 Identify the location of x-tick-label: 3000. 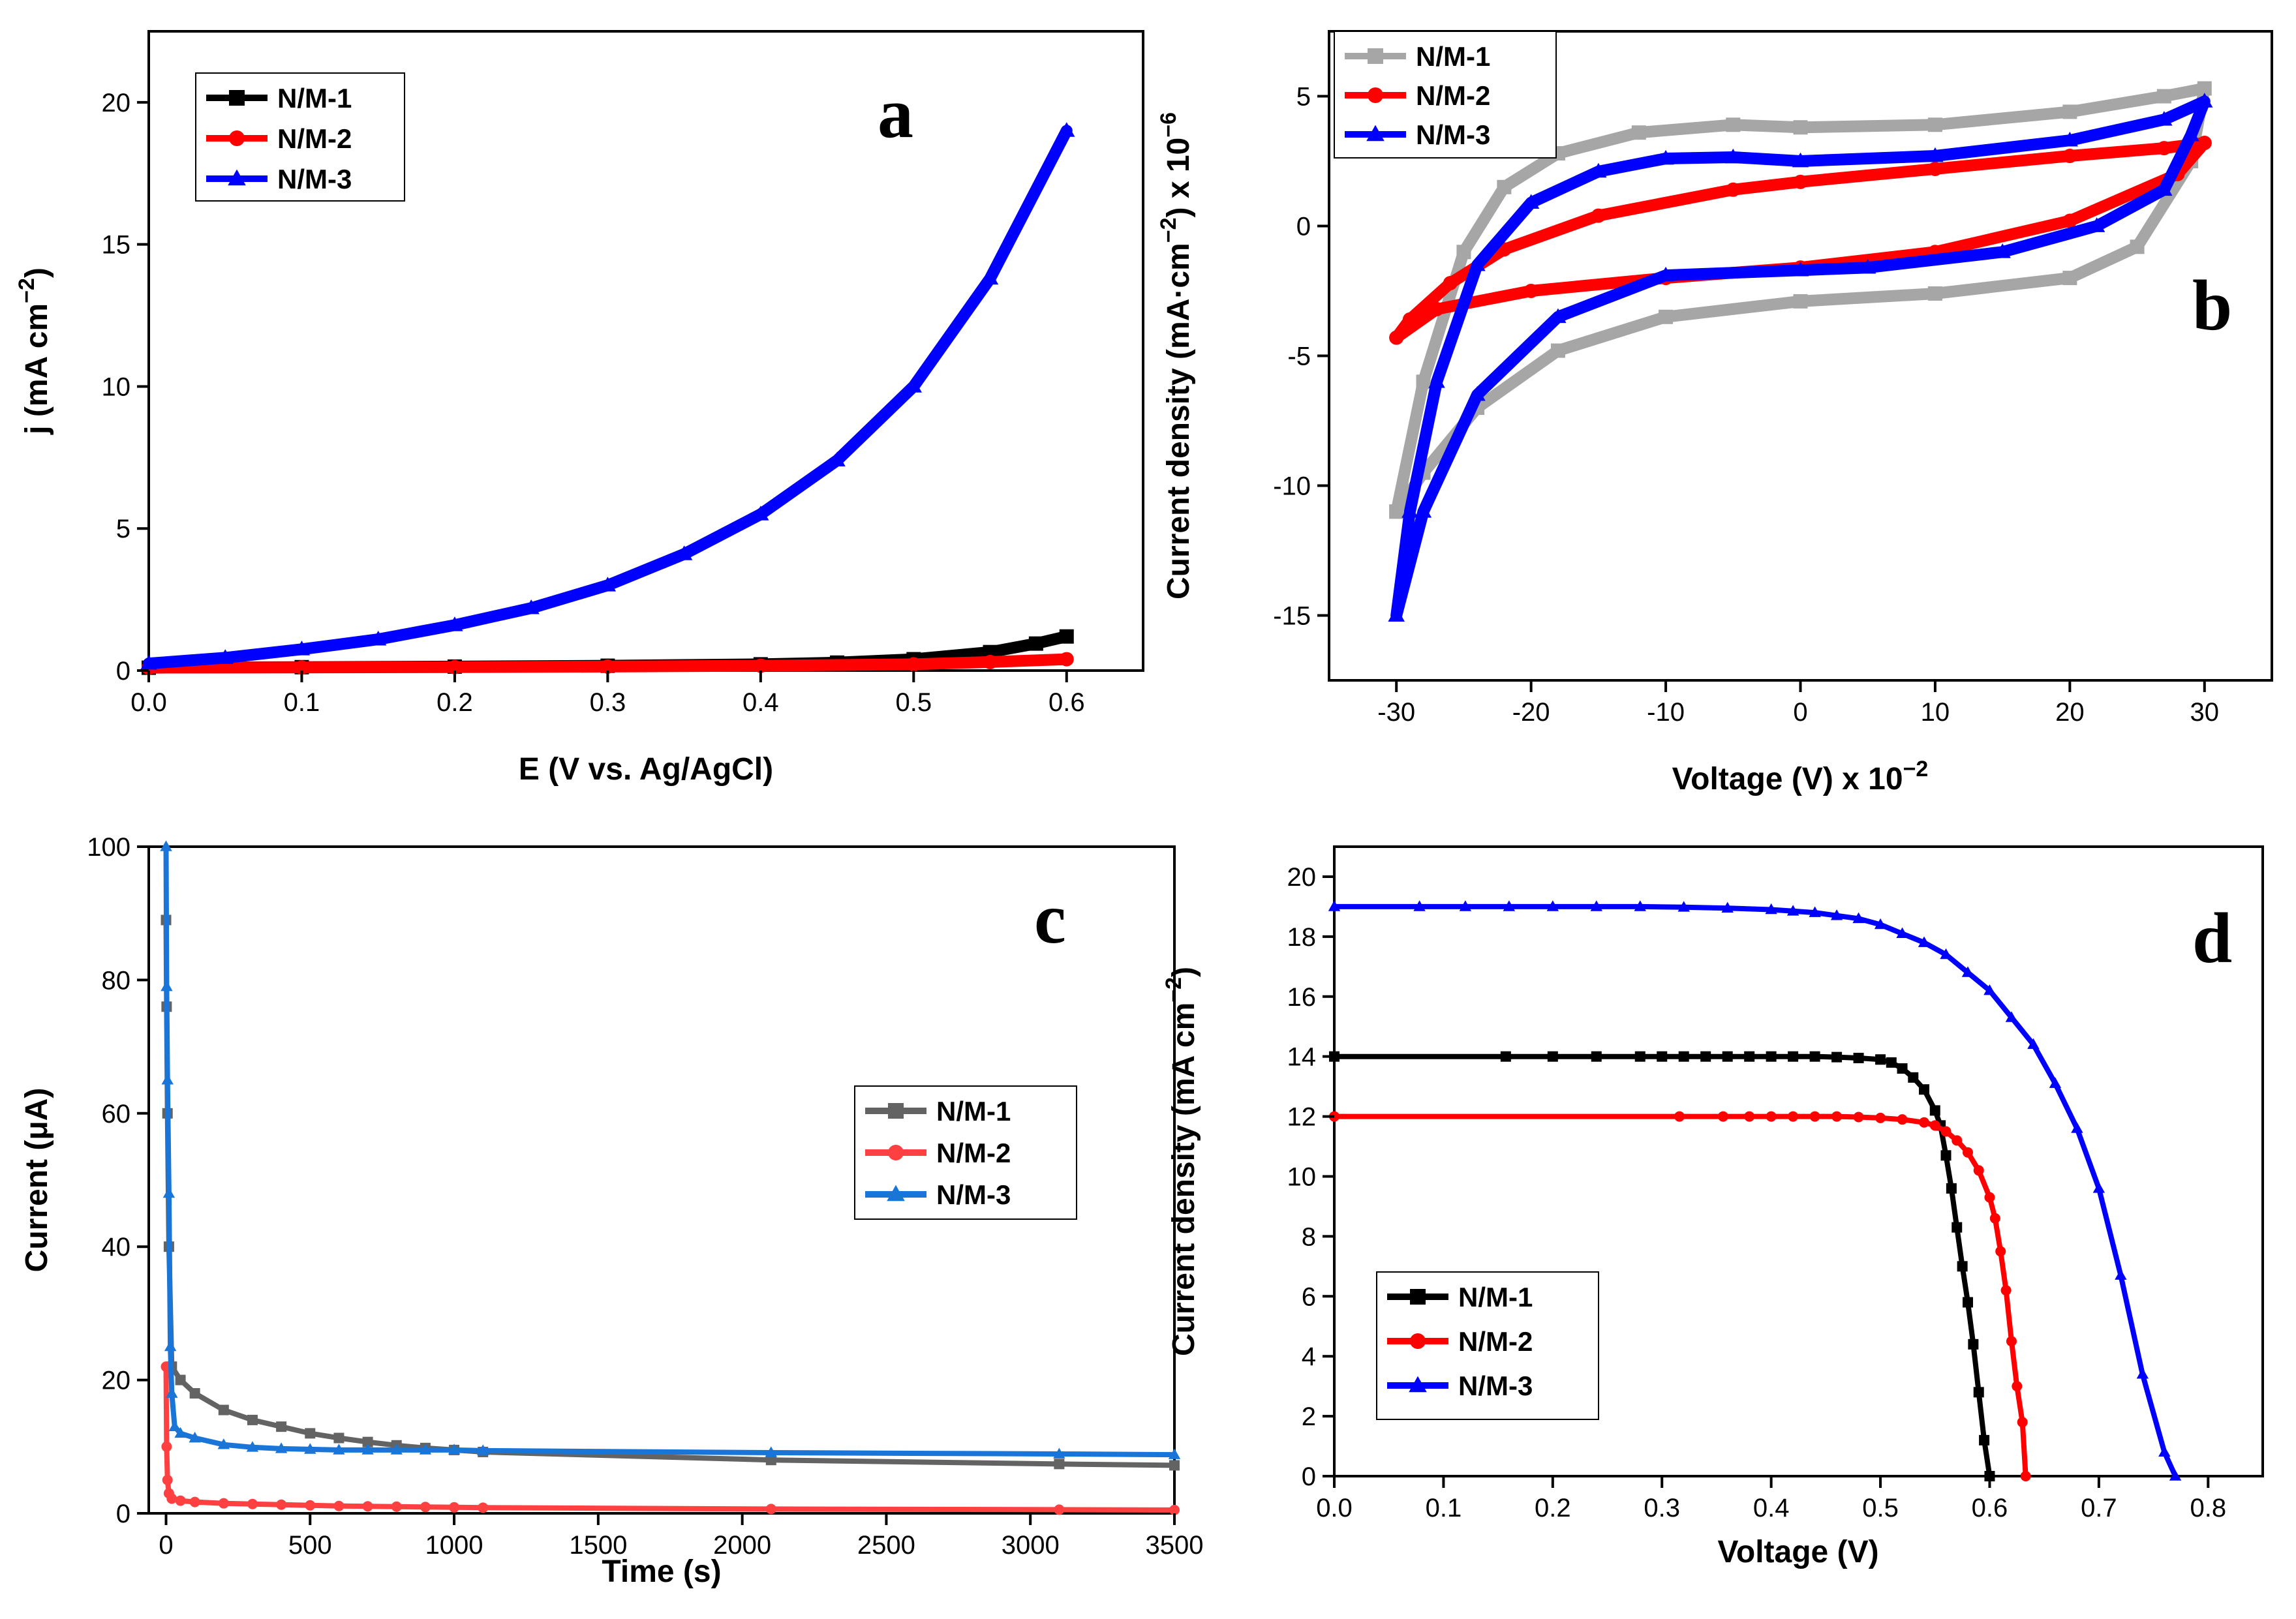
(1031, 1546).